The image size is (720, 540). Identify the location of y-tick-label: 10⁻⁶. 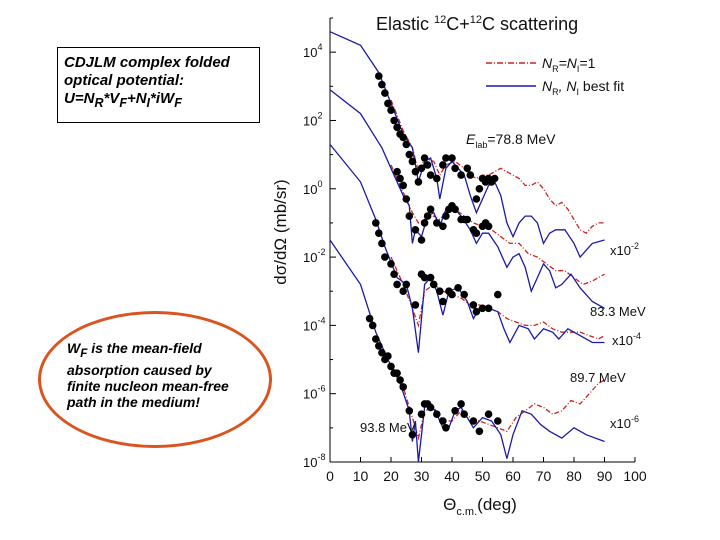
(314, 393).